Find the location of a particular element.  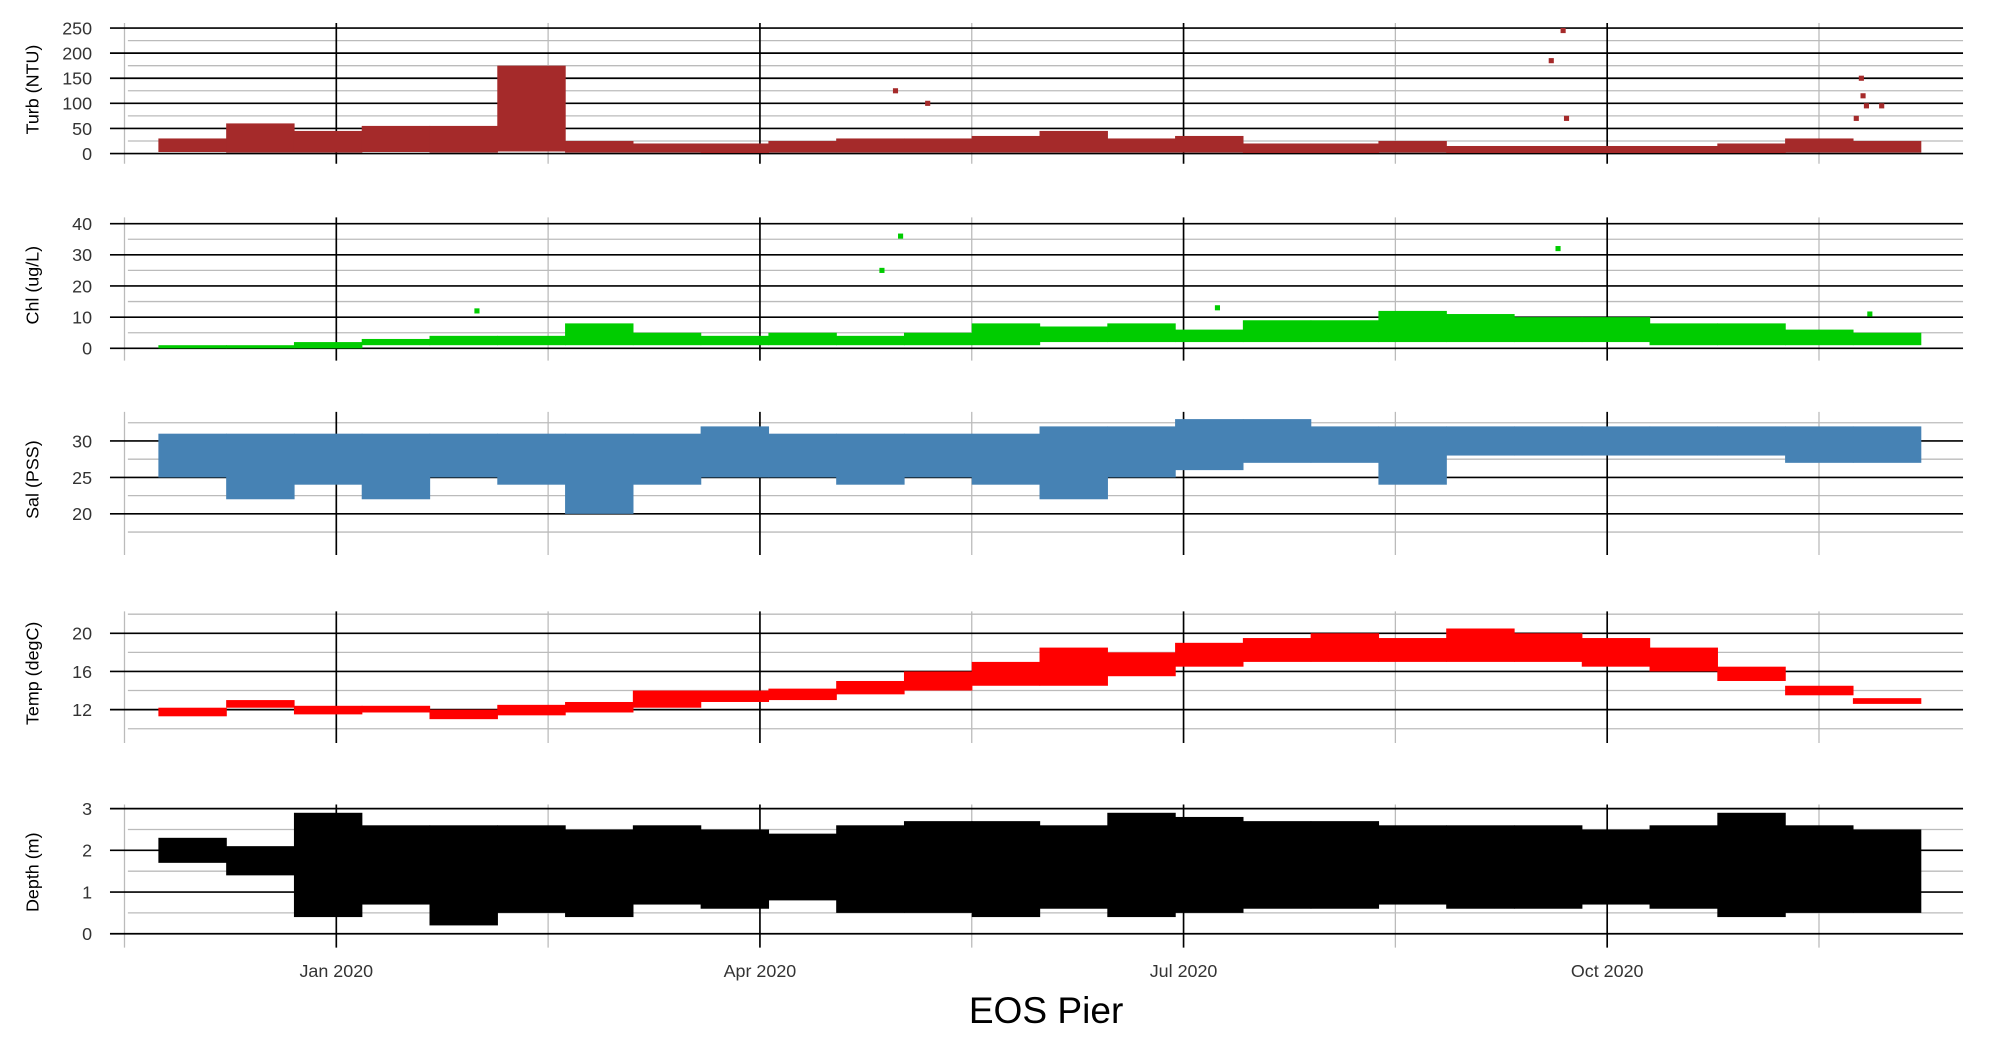

y-tick-label: 100 is located at coordinates (77, 104).